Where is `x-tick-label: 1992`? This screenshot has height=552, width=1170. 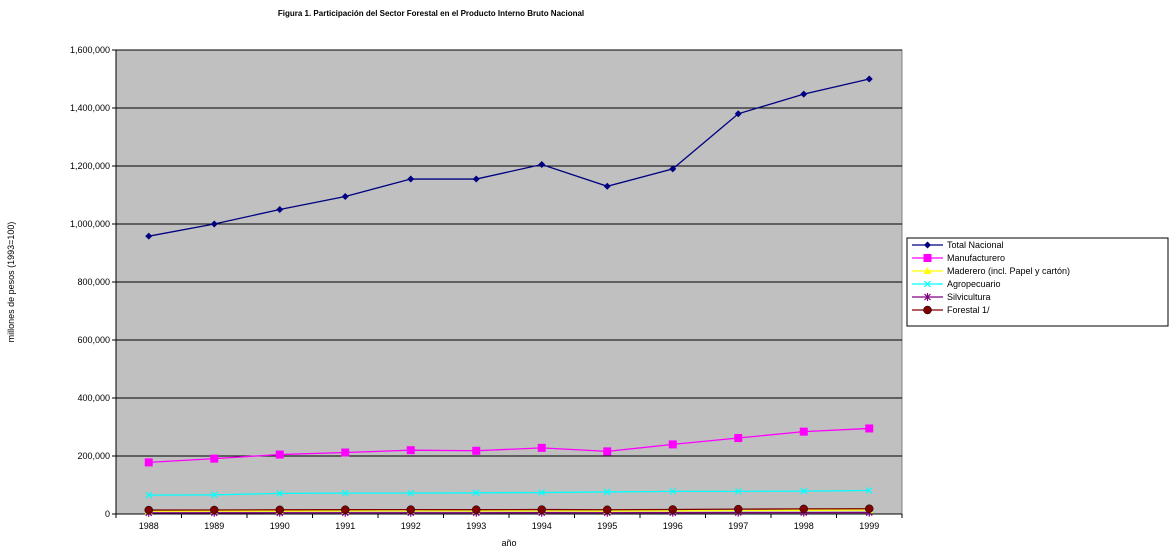 x-tick-label: 1992 is located at coordinates (411, 526).